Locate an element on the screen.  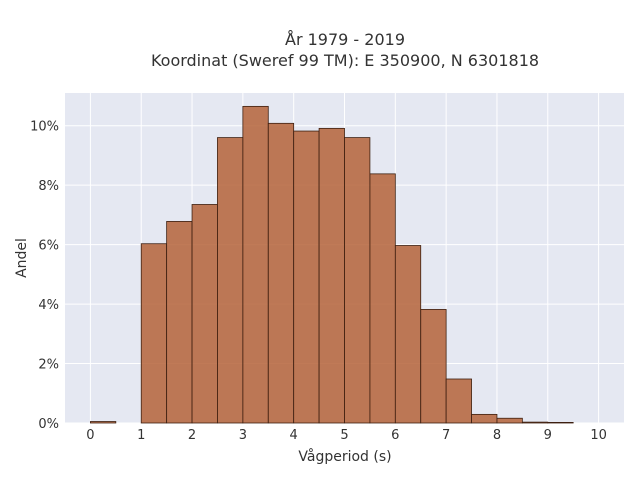
y-tick-label: 4% is located at coordinates (48, 305).